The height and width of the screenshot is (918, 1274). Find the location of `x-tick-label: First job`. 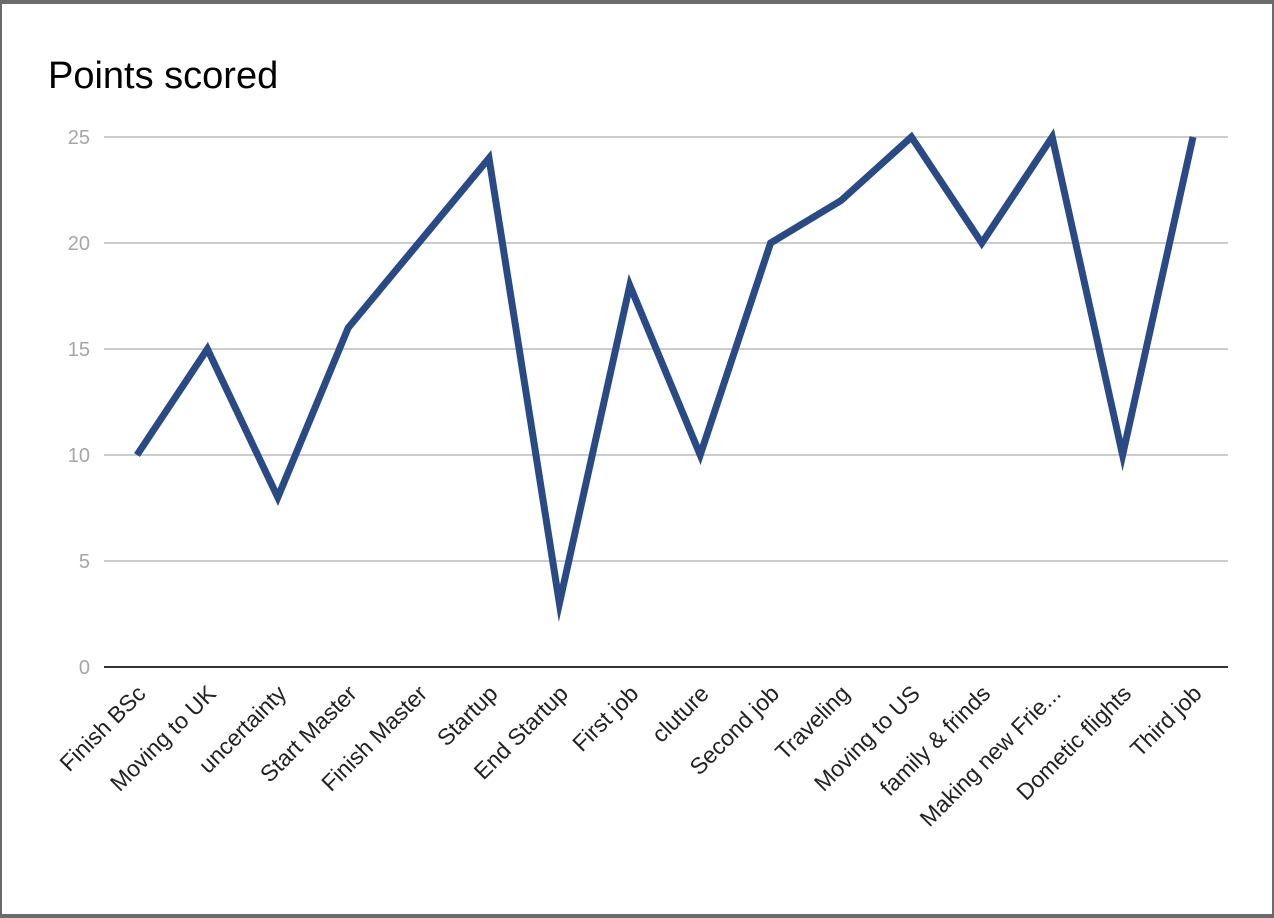

x-tick-label: First job is located at coordinates (605, 718).